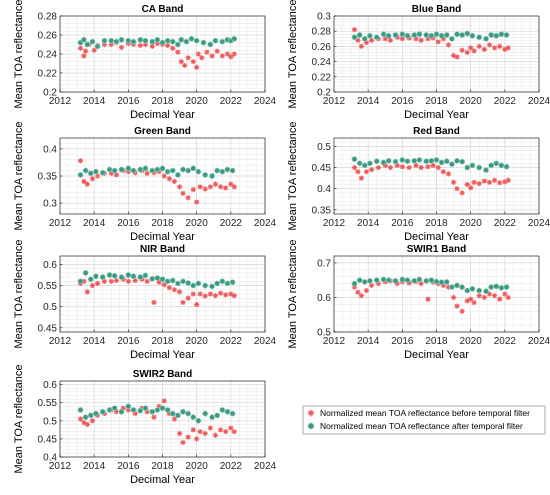 The height and width of the screenshot is (495, 550). What do you see at coordinates (324, 93) in the screenshot?
I see `y-tick-label: 0.2` at bounding box center [324, 93].